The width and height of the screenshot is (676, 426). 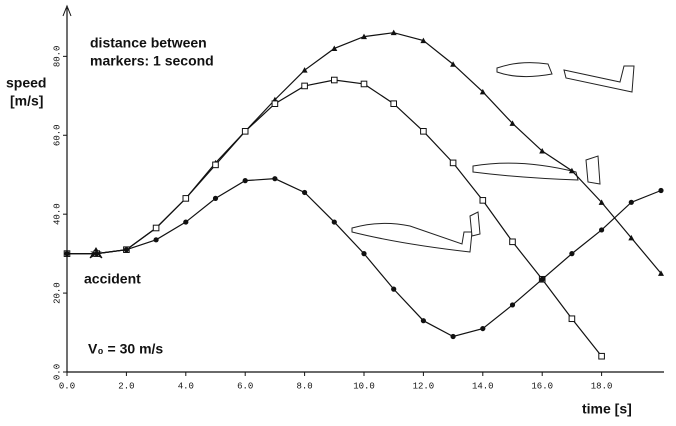 I want to click on y-tick-label: 40.0, so click(x=57, y=214).